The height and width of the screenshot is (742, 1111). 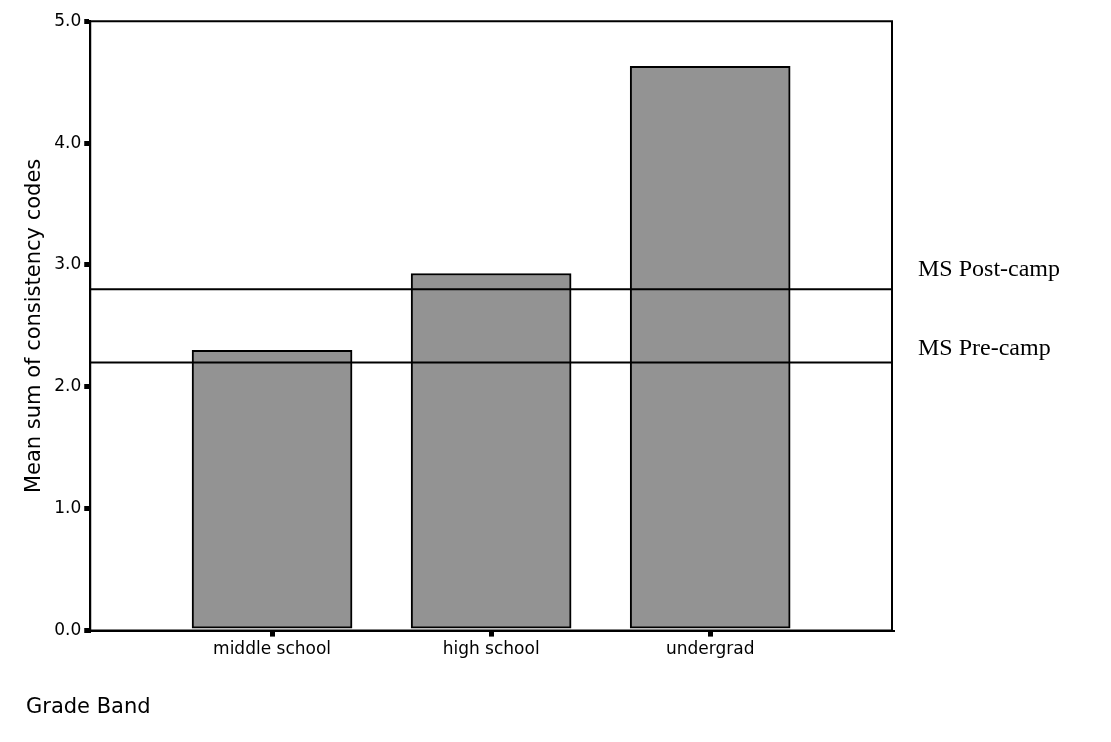 I want to click on ref-line-label: MS Pre-camp, so click(x=984, y=346).